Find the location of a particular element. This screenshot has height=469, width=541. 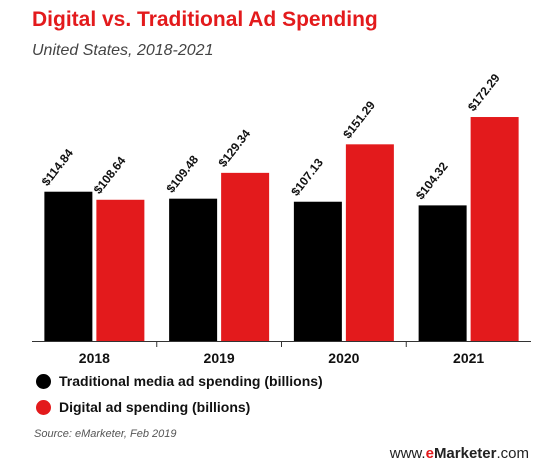

data-label-traditional-2019: $109.48 is located at coordinates (182, 173).